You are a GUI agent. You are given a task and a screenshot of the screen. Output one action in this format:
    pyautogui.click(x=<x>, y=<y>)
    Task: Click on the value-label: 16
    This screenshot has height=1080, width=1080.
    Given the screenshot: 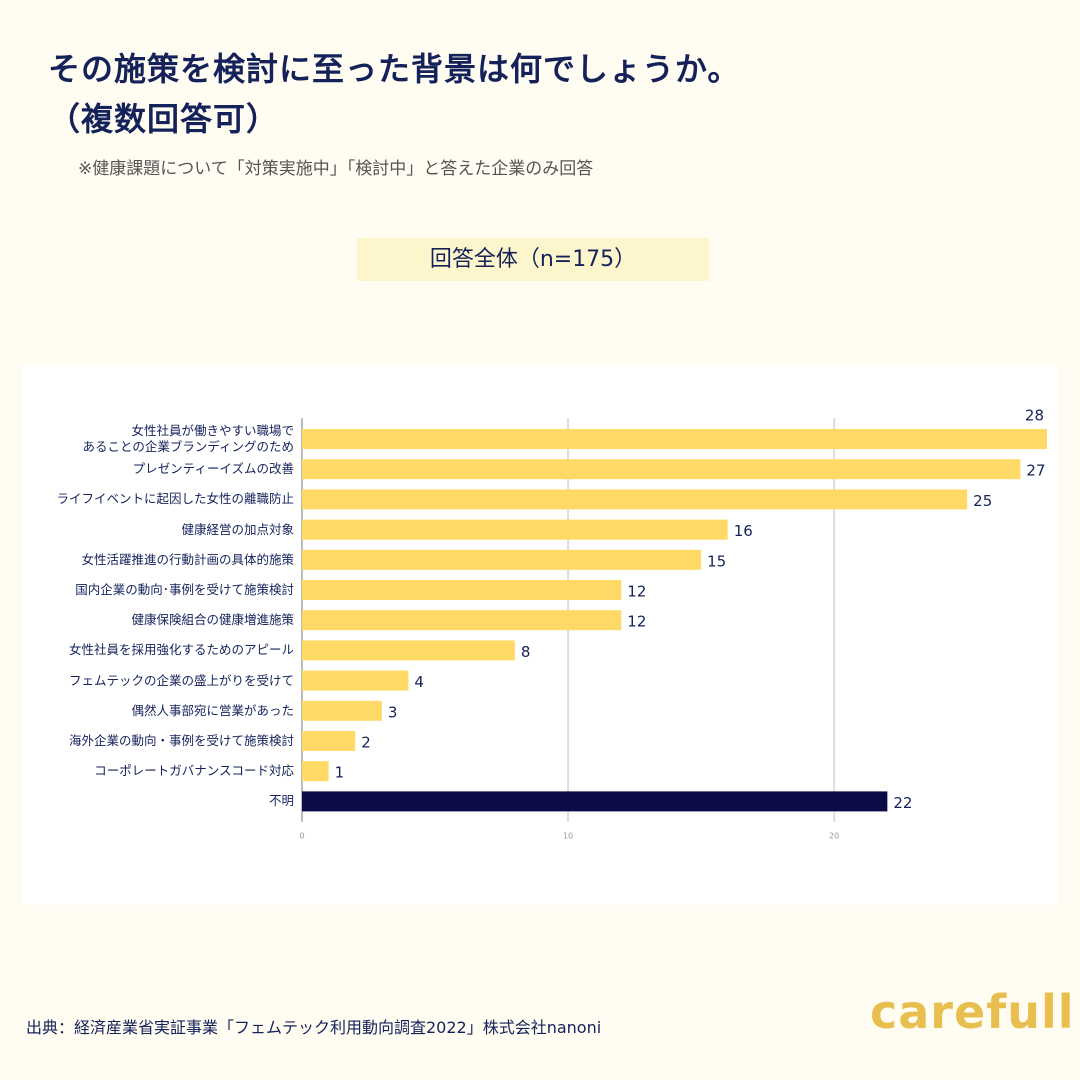 What is the action you would take?
    pyautogui.click(x=743, y=531)
    